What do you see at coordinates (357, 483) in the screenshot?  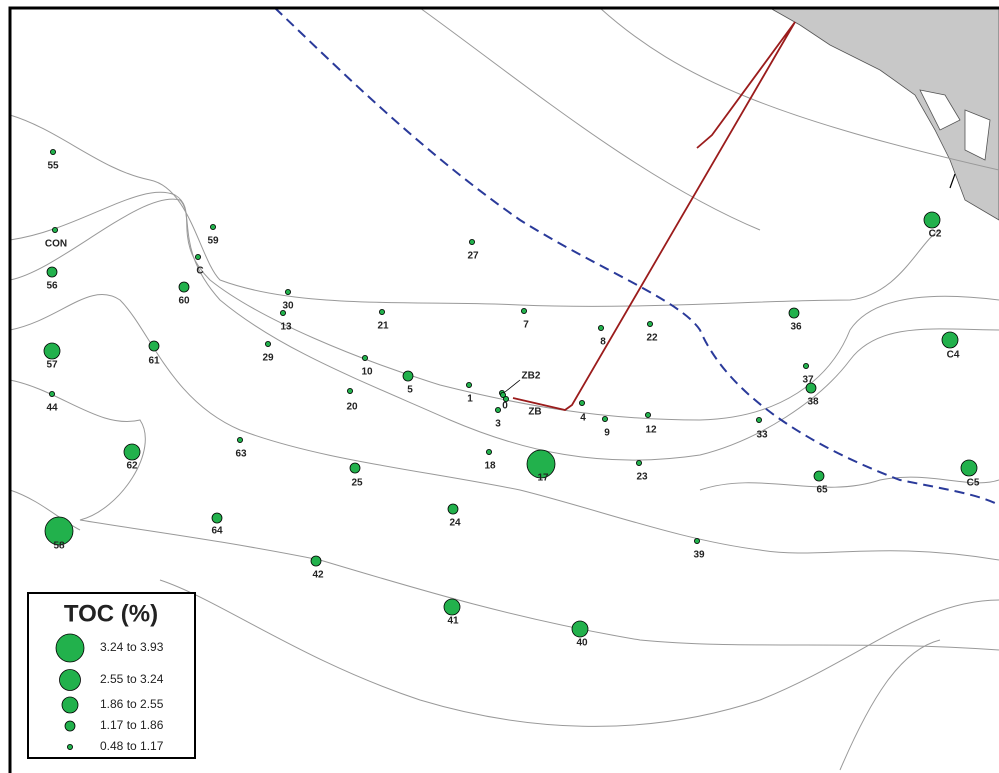 I see `station-label: 25` at bounding box center [357, 483].